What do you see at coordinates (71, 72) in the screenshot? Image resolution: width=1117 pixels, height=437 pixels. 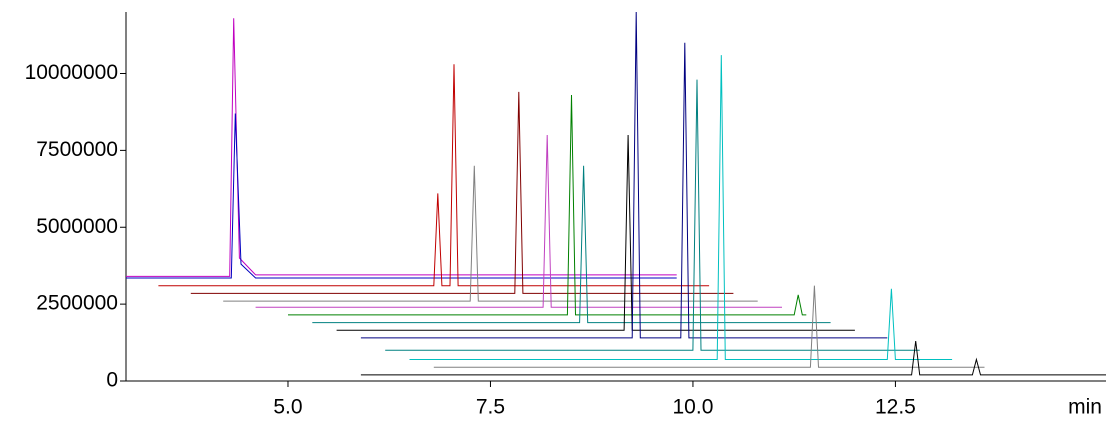 I see `y-tick-label: 10000000` at bounding box center [71, 72].